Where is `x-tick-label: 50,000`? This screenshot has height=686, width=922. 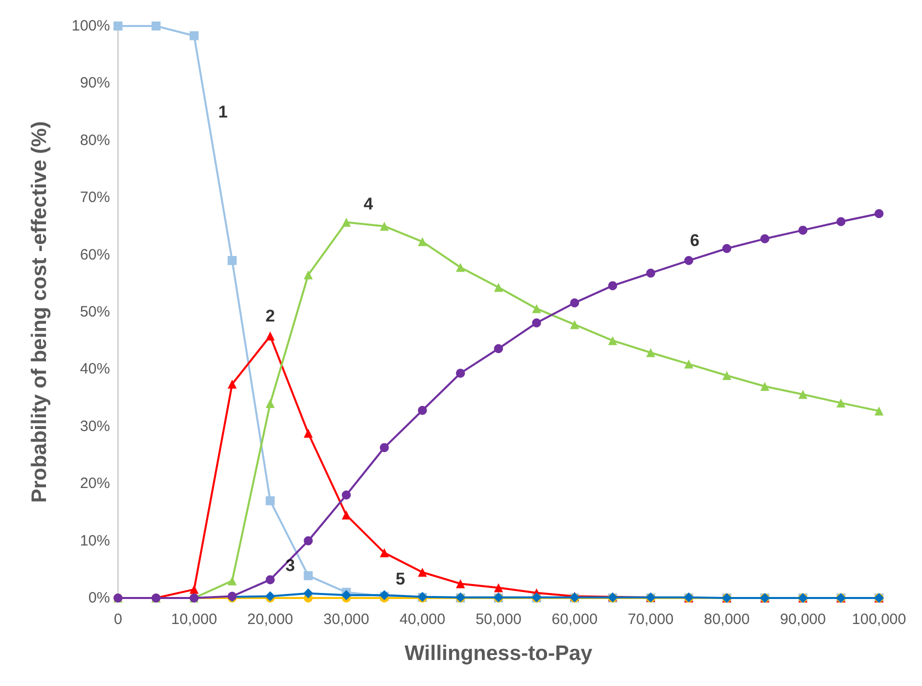 x-tick-label: 50,000 is located at coordinates (499, 619).